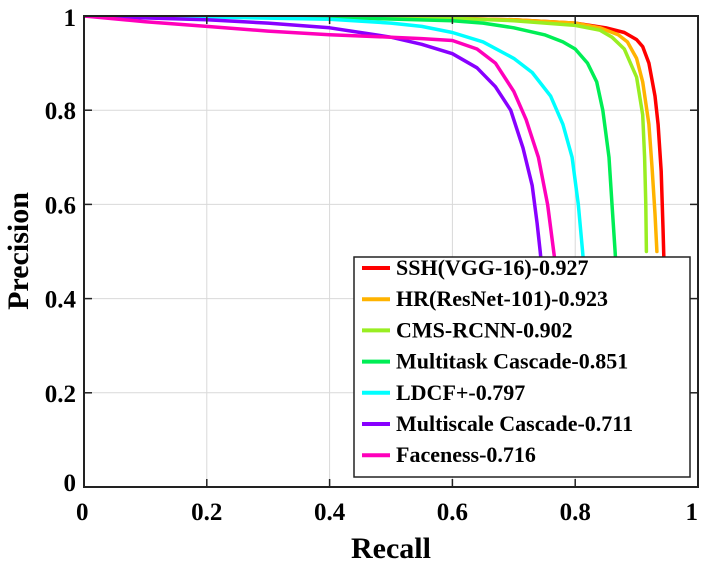 The image size is (706, 566). I want to click on legend-label-multiscale-cascade-0-711: Multiscale Cascade-0.711, so click(514, 423).